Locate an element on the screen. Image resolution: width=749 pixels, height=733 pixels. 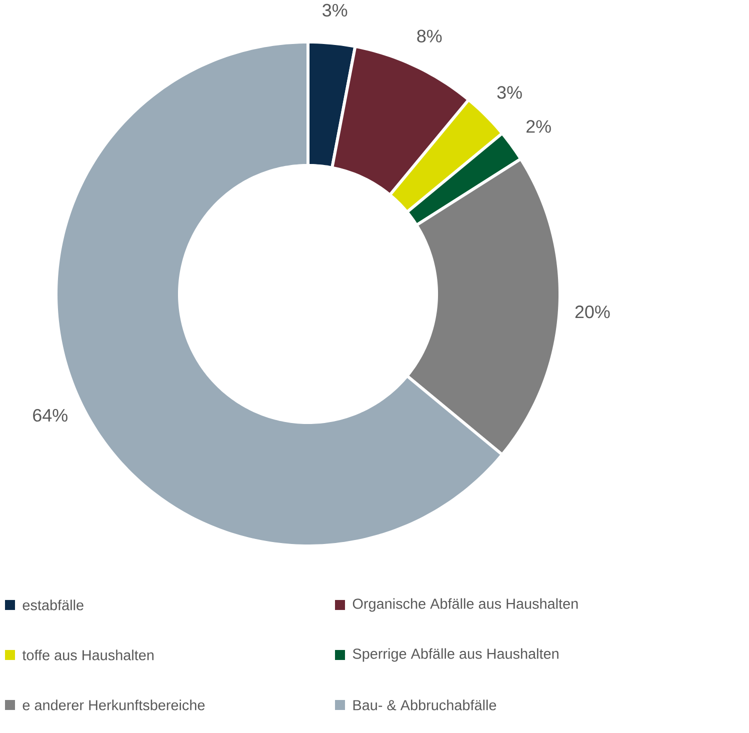
legend-label: estabfälle is located at coordinates (53, 605).